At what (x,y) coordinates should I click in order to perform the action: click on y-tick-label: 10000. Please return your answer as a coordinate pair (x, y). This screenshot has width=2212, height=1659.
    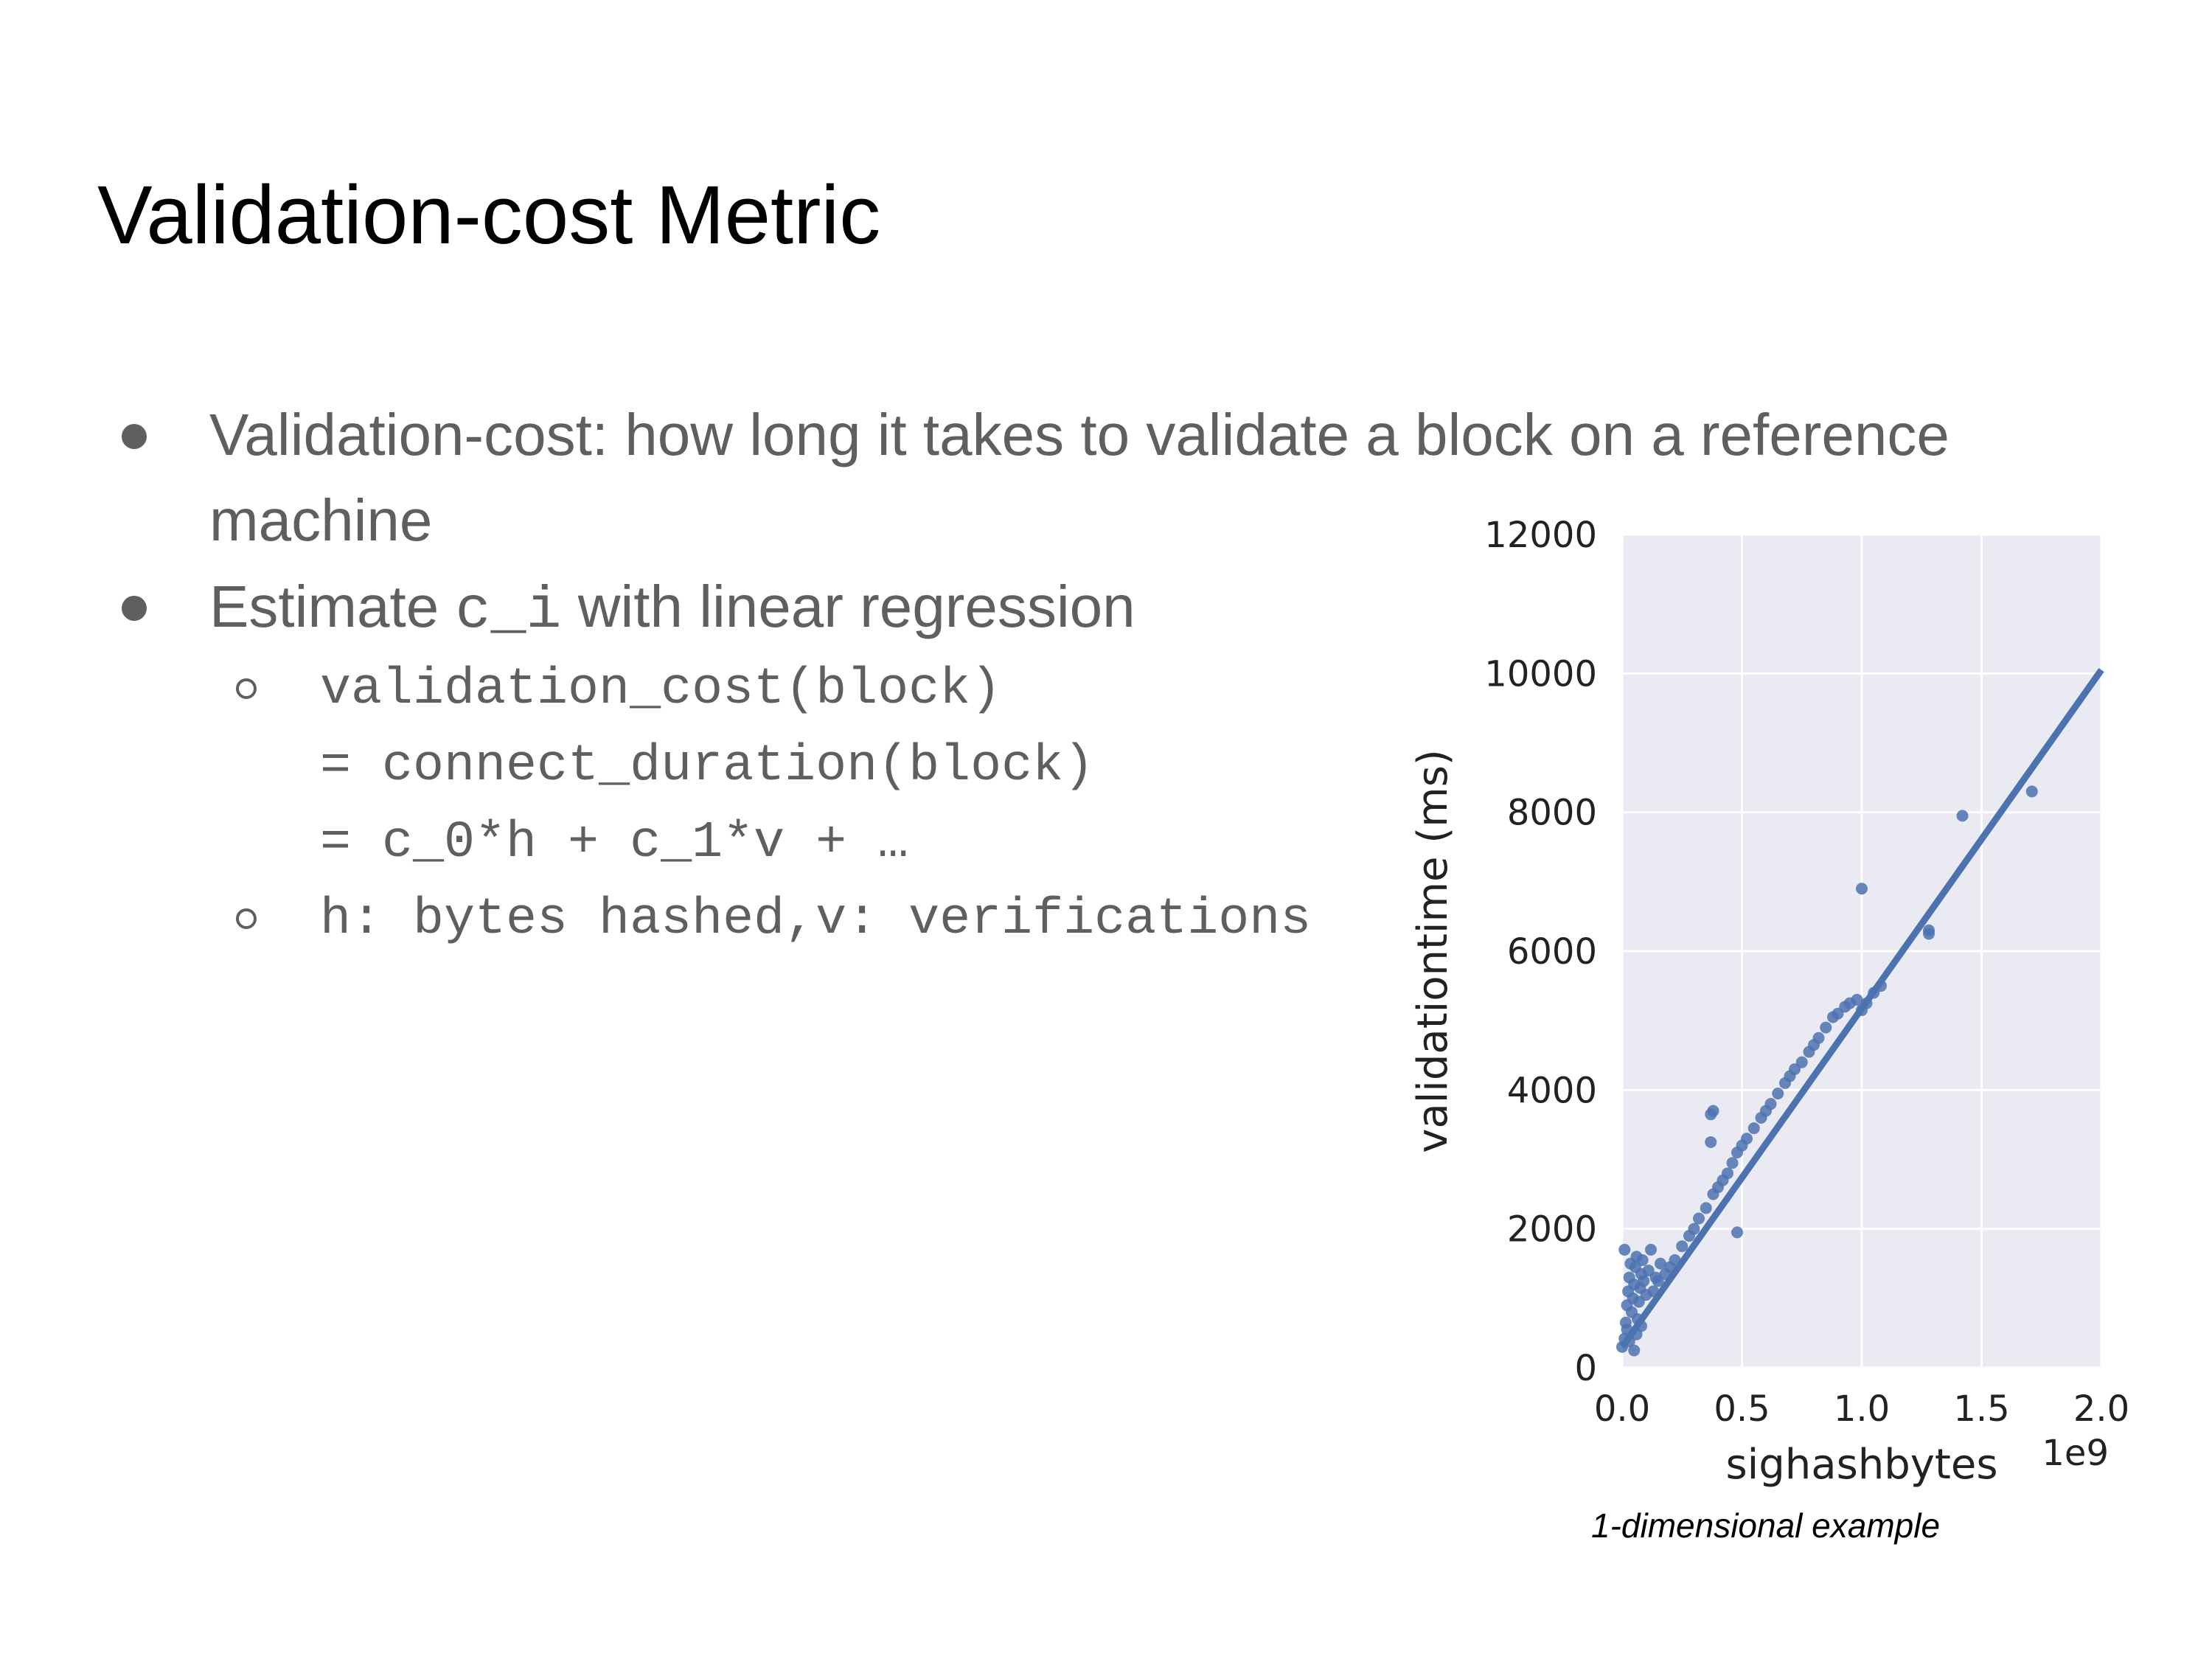
    Looking at the image, I should click on (1540, 674).